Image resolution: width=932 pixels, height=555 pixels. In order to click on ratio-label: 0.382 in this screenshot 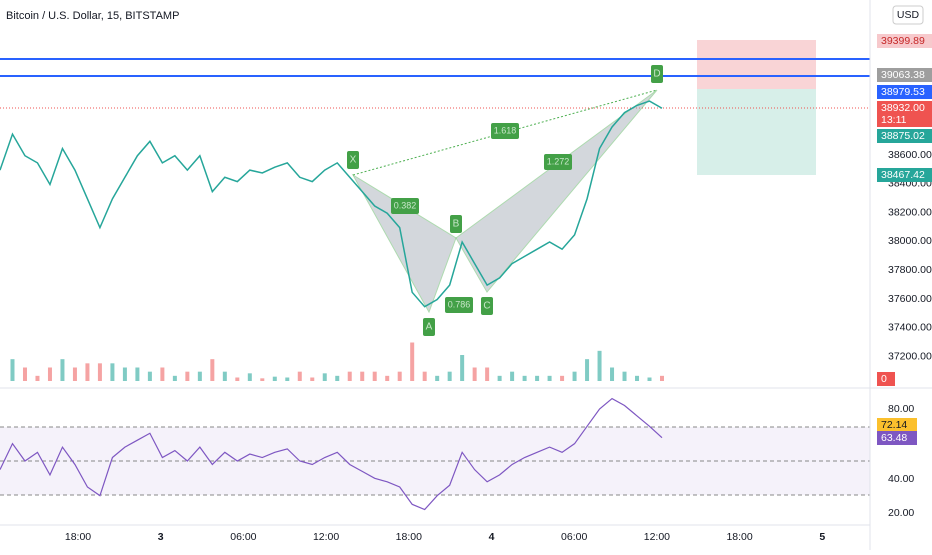, I will do `click(405, 205)`.